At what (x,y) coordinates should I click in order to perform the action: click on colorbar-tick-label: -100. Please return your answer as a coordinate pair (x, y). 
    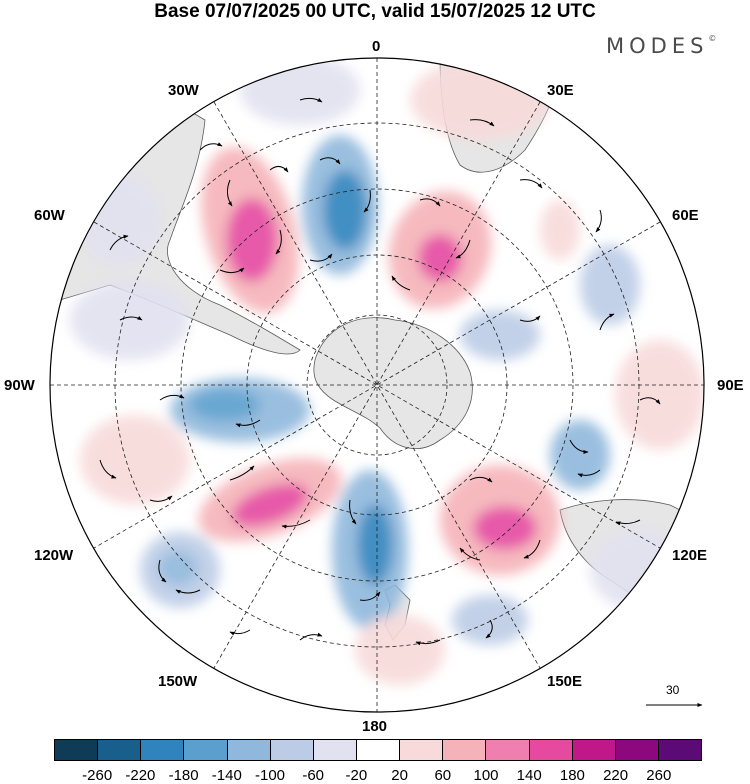
    Looking at the image, I should click on (270, 775).